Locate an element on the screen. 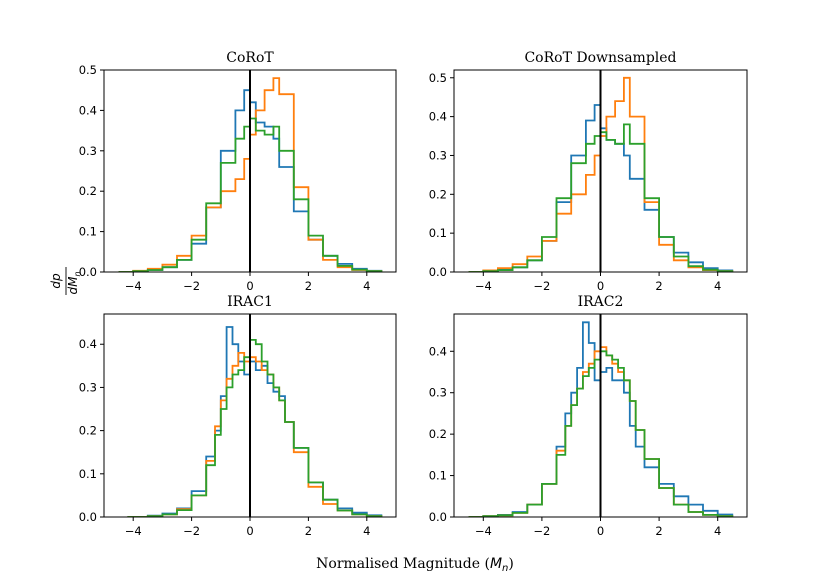 The width and height of the screenshot is (831, 580). xlabel-subscript: n is located at coordinates (505, 568).